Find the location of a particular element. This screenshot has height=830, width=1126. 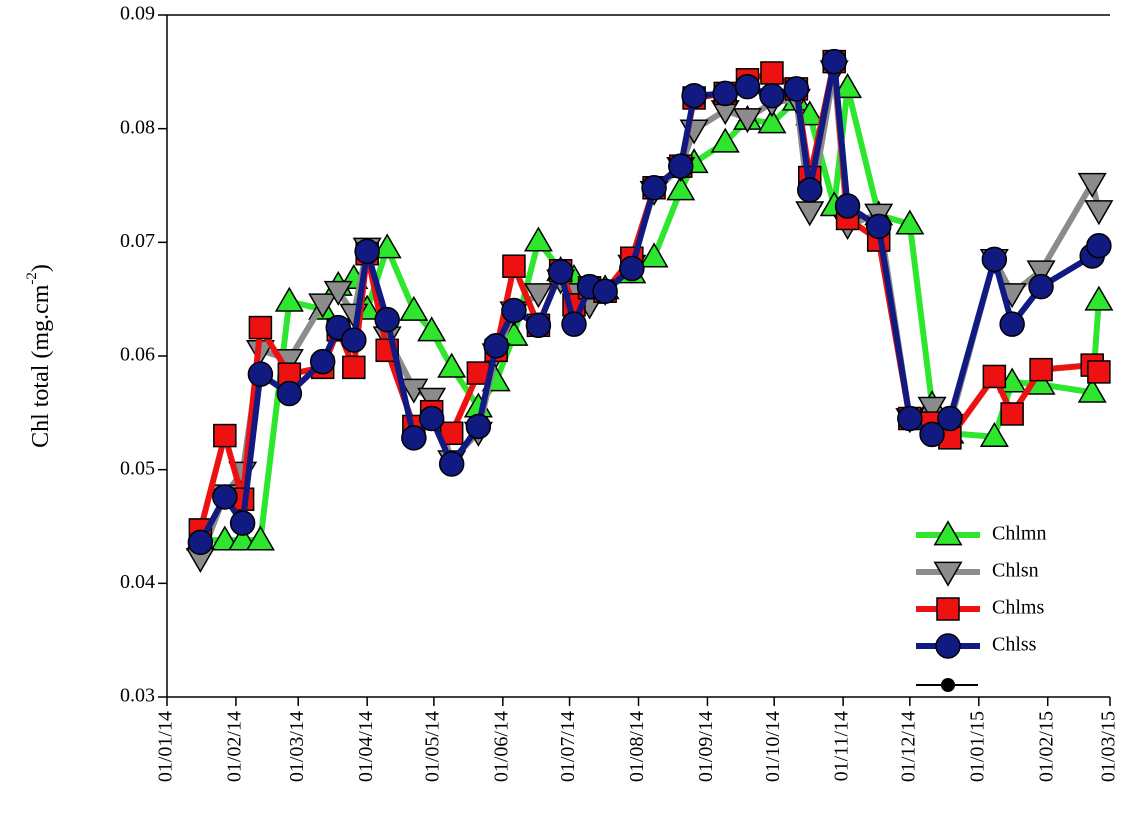

y-tick-label: 0.06 is located at coordinates (137, 355).